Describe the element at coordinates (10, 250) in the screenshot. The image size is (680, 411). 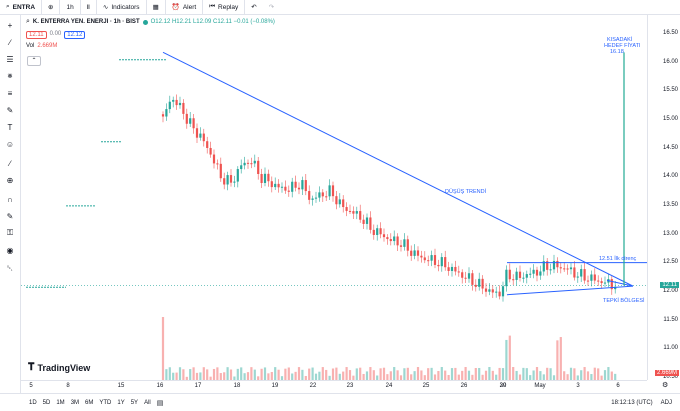
I see `eye-icon: ◉` at that location.